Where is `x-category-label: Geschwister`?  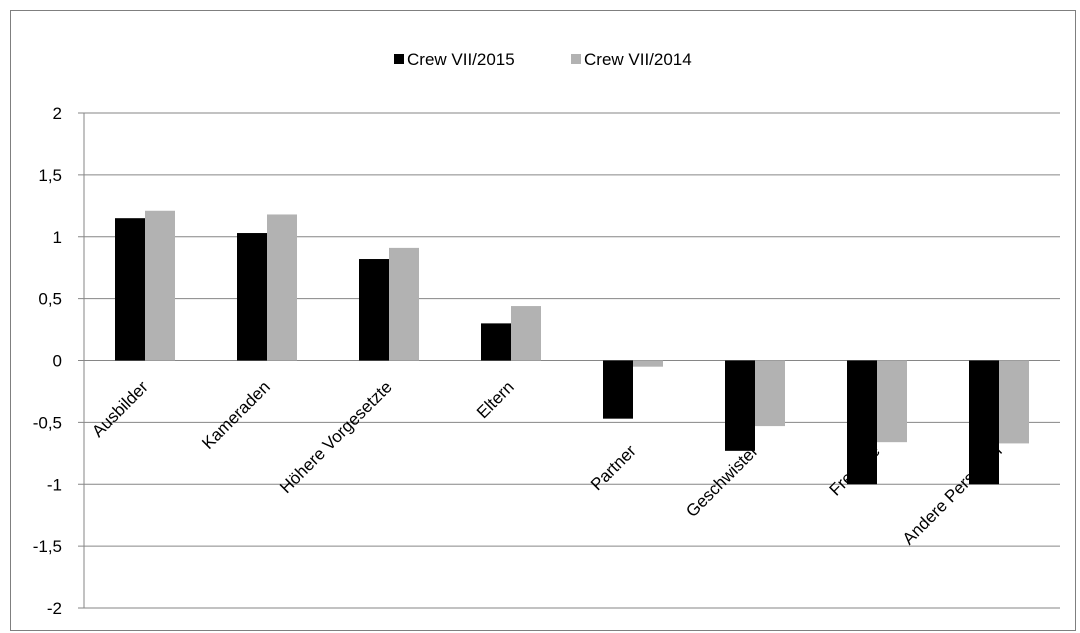 x-category-label: Geschwister is located at coordinates (722, 481).